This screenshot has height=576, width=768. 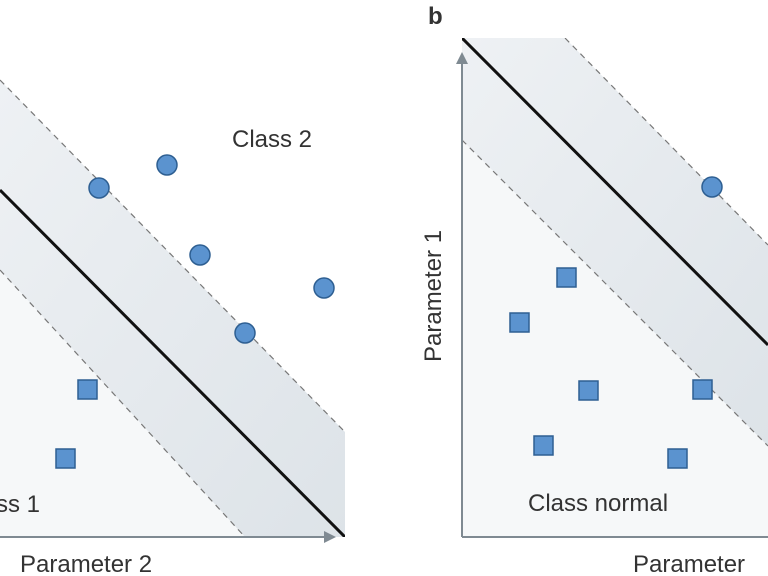 What do you see at coordinates (330, 537) in the screenshot?
I see `panel-a-x-axis-arrow` at bounding box center [330, 537].